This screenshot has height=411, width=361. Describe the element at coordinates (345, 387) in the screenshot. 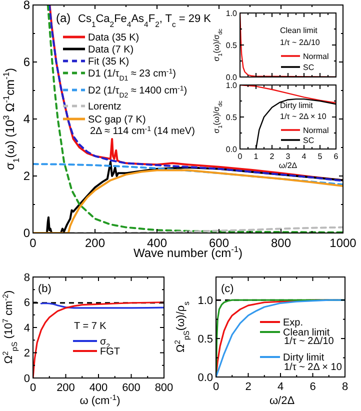

I see `x-tick-label: 8` at that location.